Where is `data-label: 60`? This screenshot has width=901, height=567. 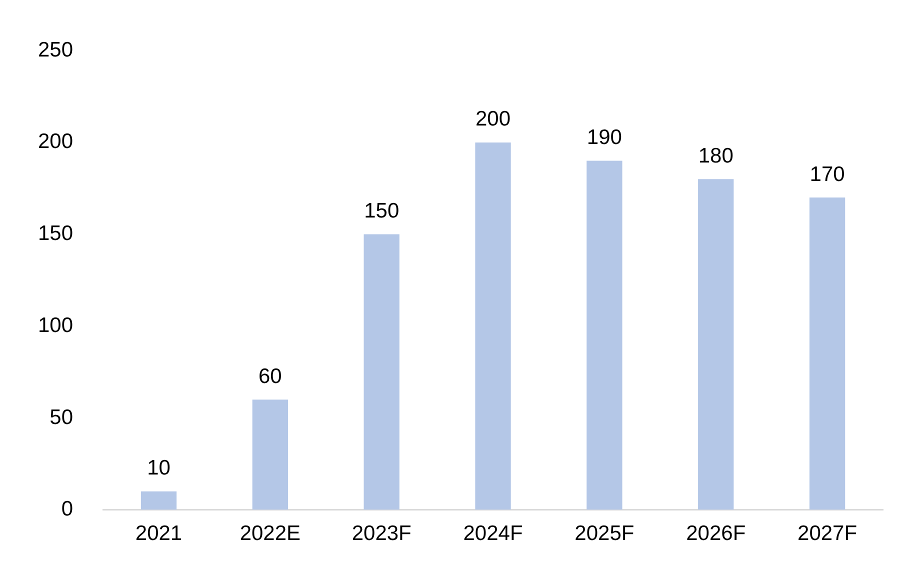 data-label: 60 is located at coordinates (270, 376).